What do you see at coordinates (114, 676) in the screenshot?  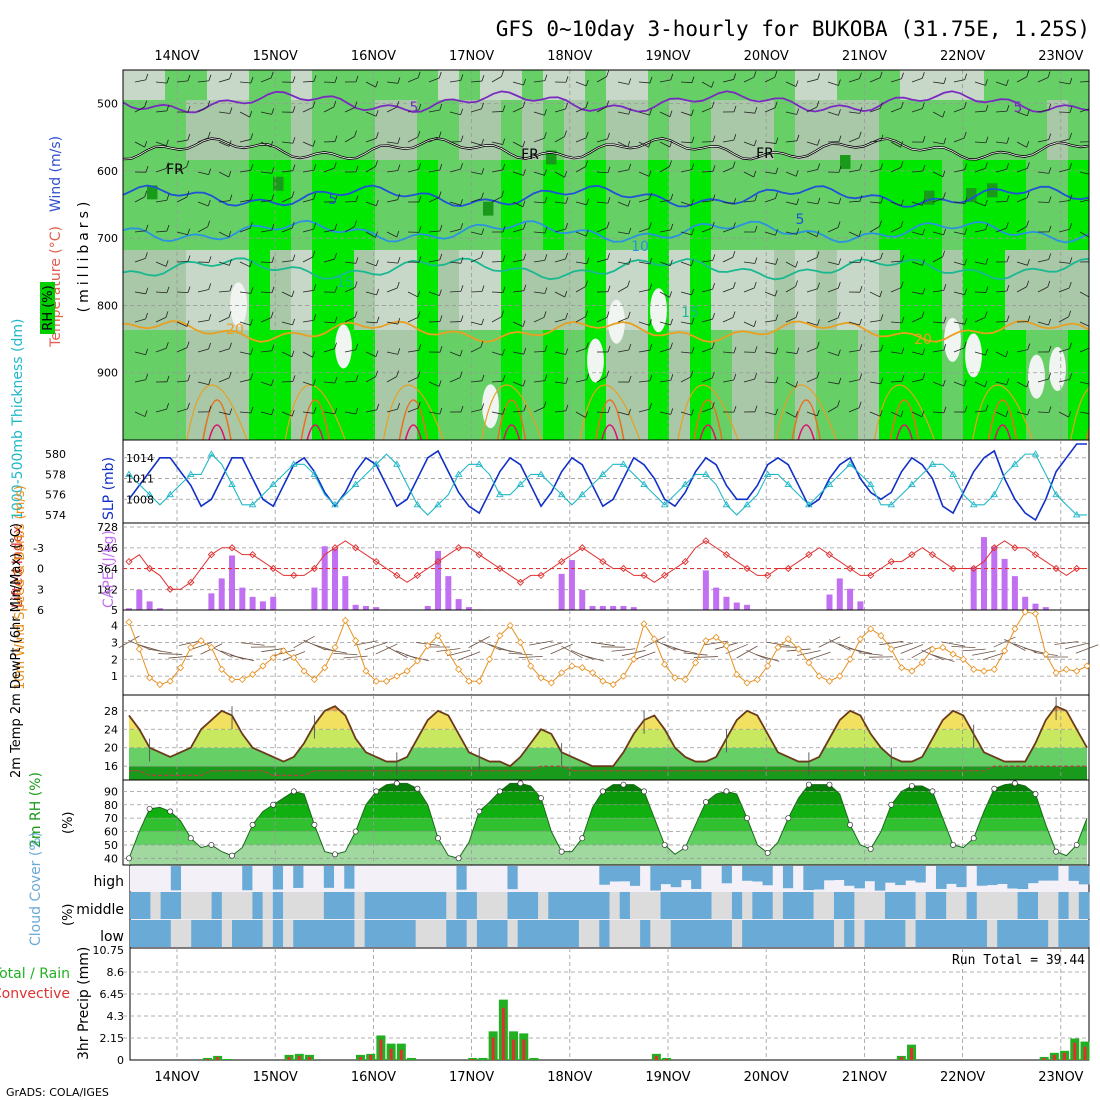 I see `tick-label: 1` at bounding box center [114, 676].